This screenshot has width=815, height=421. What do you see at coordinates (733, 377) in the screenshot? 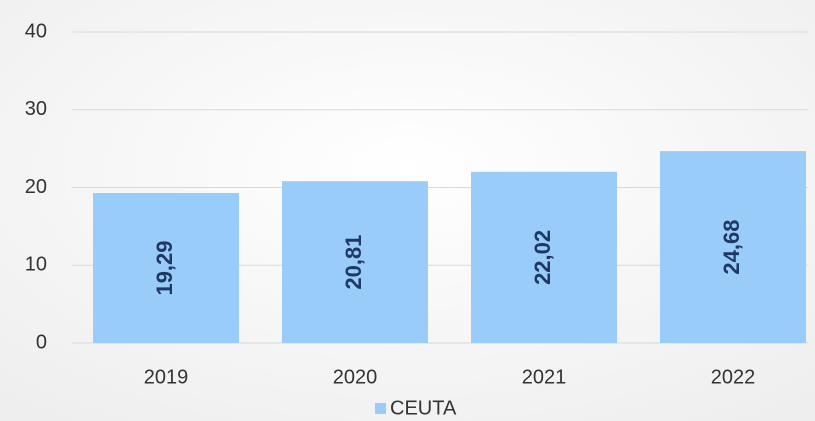
I see `x-tick-label: 2022` at bounding box center [733, 377].